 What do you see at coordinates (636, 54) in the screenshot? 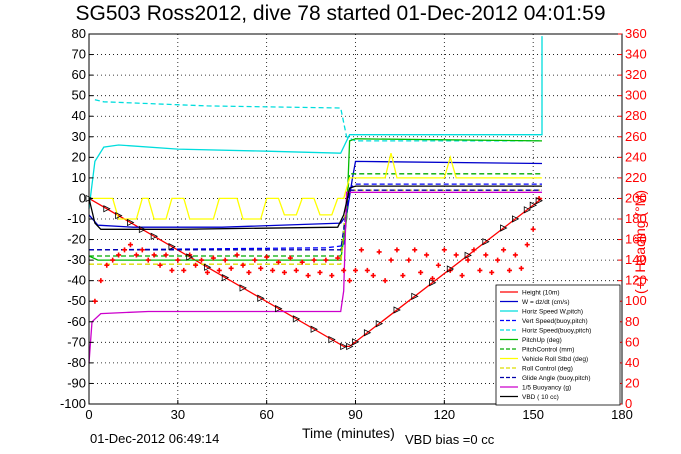
I see `y2-tick-label: 340` at bounding box center [636, 54].